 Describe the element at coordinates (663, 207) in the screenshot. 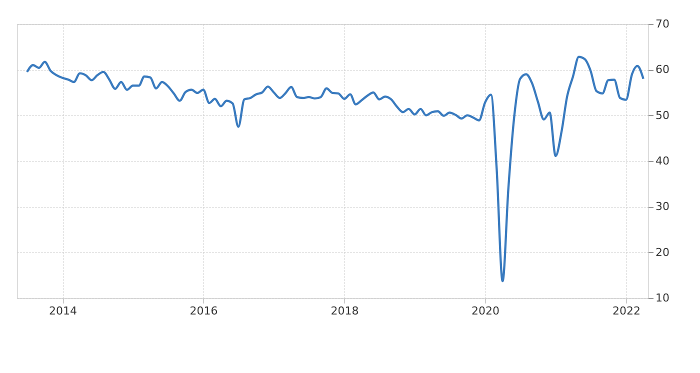

I see `y-tick-label: 30` at that location.